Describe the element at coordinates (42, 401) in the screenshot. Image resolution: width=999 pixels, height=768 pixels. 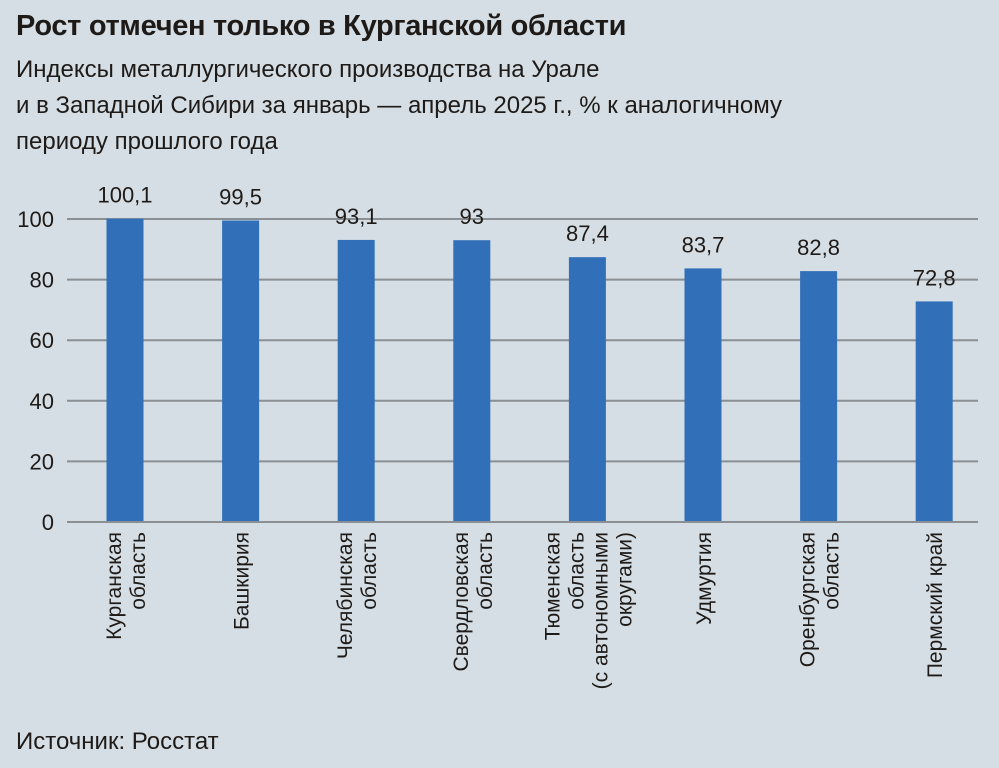
I see `y-tick-label: 40` at that location.